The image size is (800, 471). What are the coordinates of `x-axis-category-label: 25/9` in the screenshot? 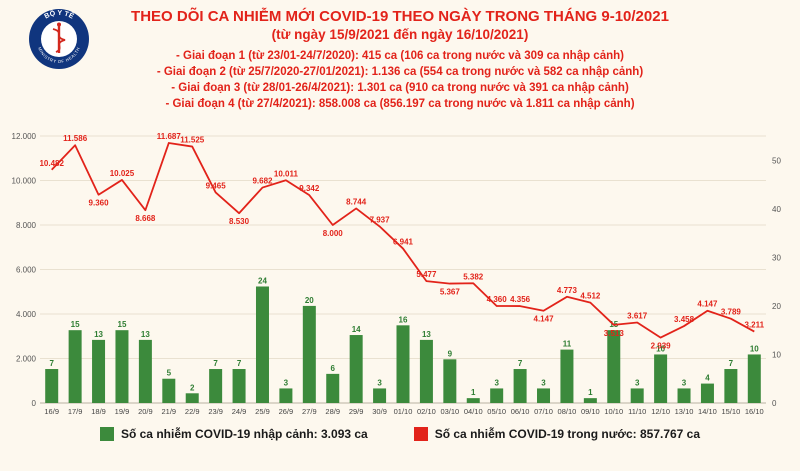 It's located at (262, 411).